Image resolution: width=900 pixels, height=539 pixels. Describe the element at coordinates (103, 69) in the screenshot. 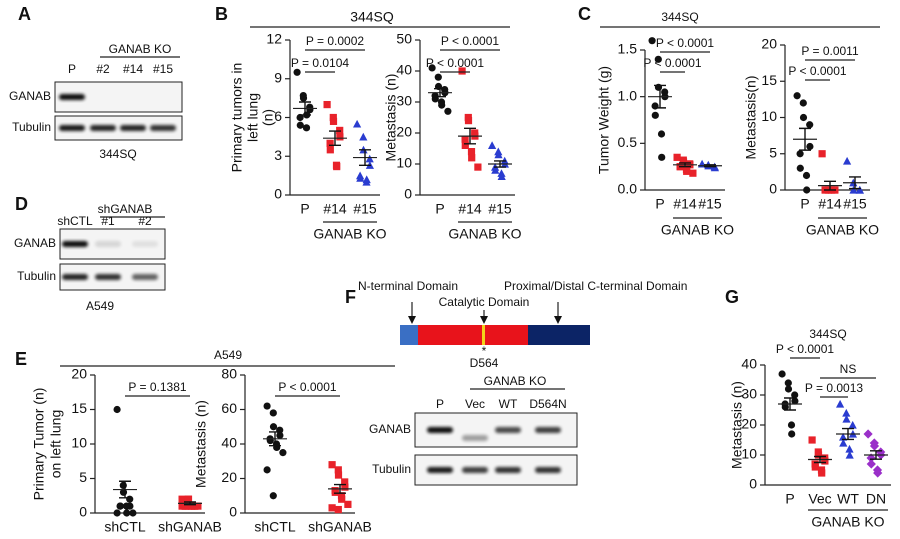

I see `lane-label: #2` at that location.